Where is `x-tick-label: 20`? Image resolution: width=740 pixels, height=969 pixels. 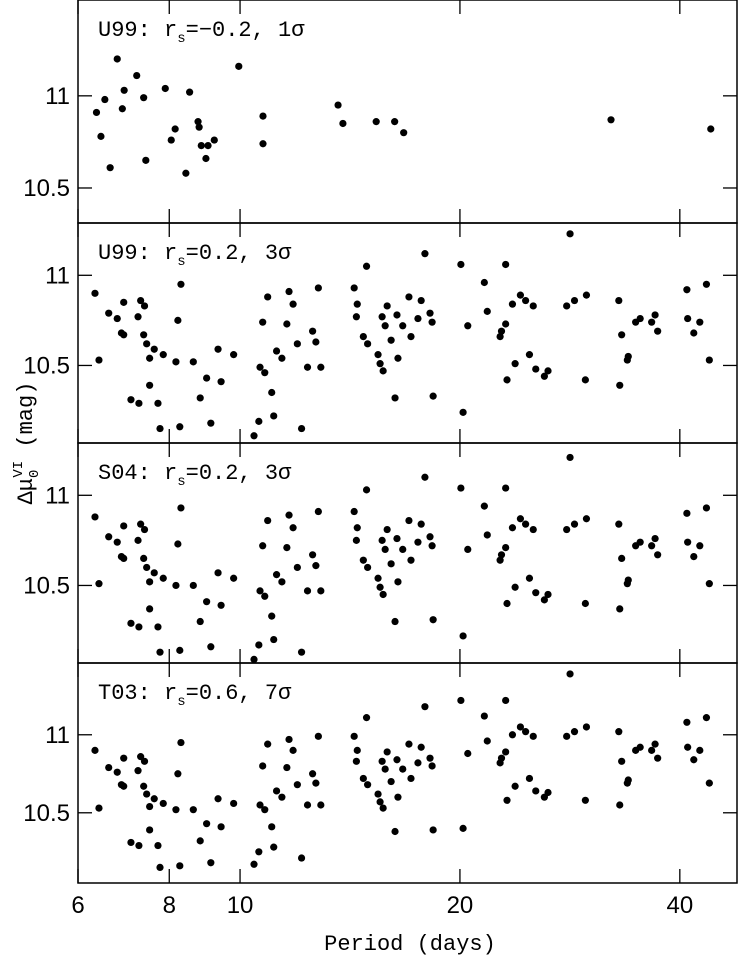
x-tick-label: 20 is located at coordinates (460, 905).